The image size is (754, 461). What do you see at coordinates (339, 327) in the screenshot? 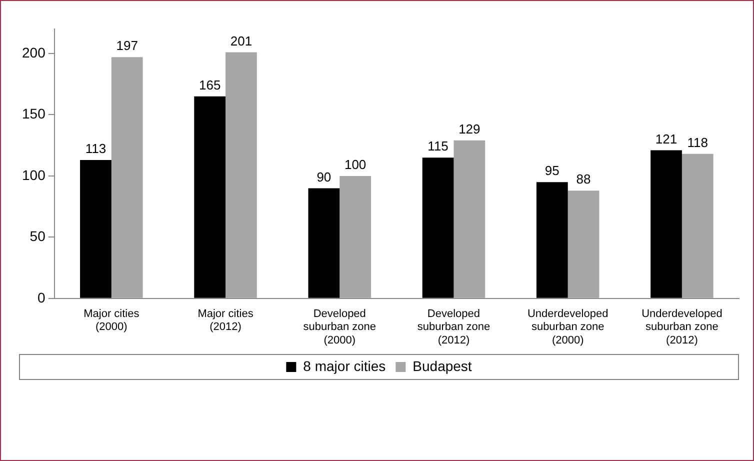
I see `x-tick-label: Developed suburban zone (2000)` at bounding box center [339, 327].